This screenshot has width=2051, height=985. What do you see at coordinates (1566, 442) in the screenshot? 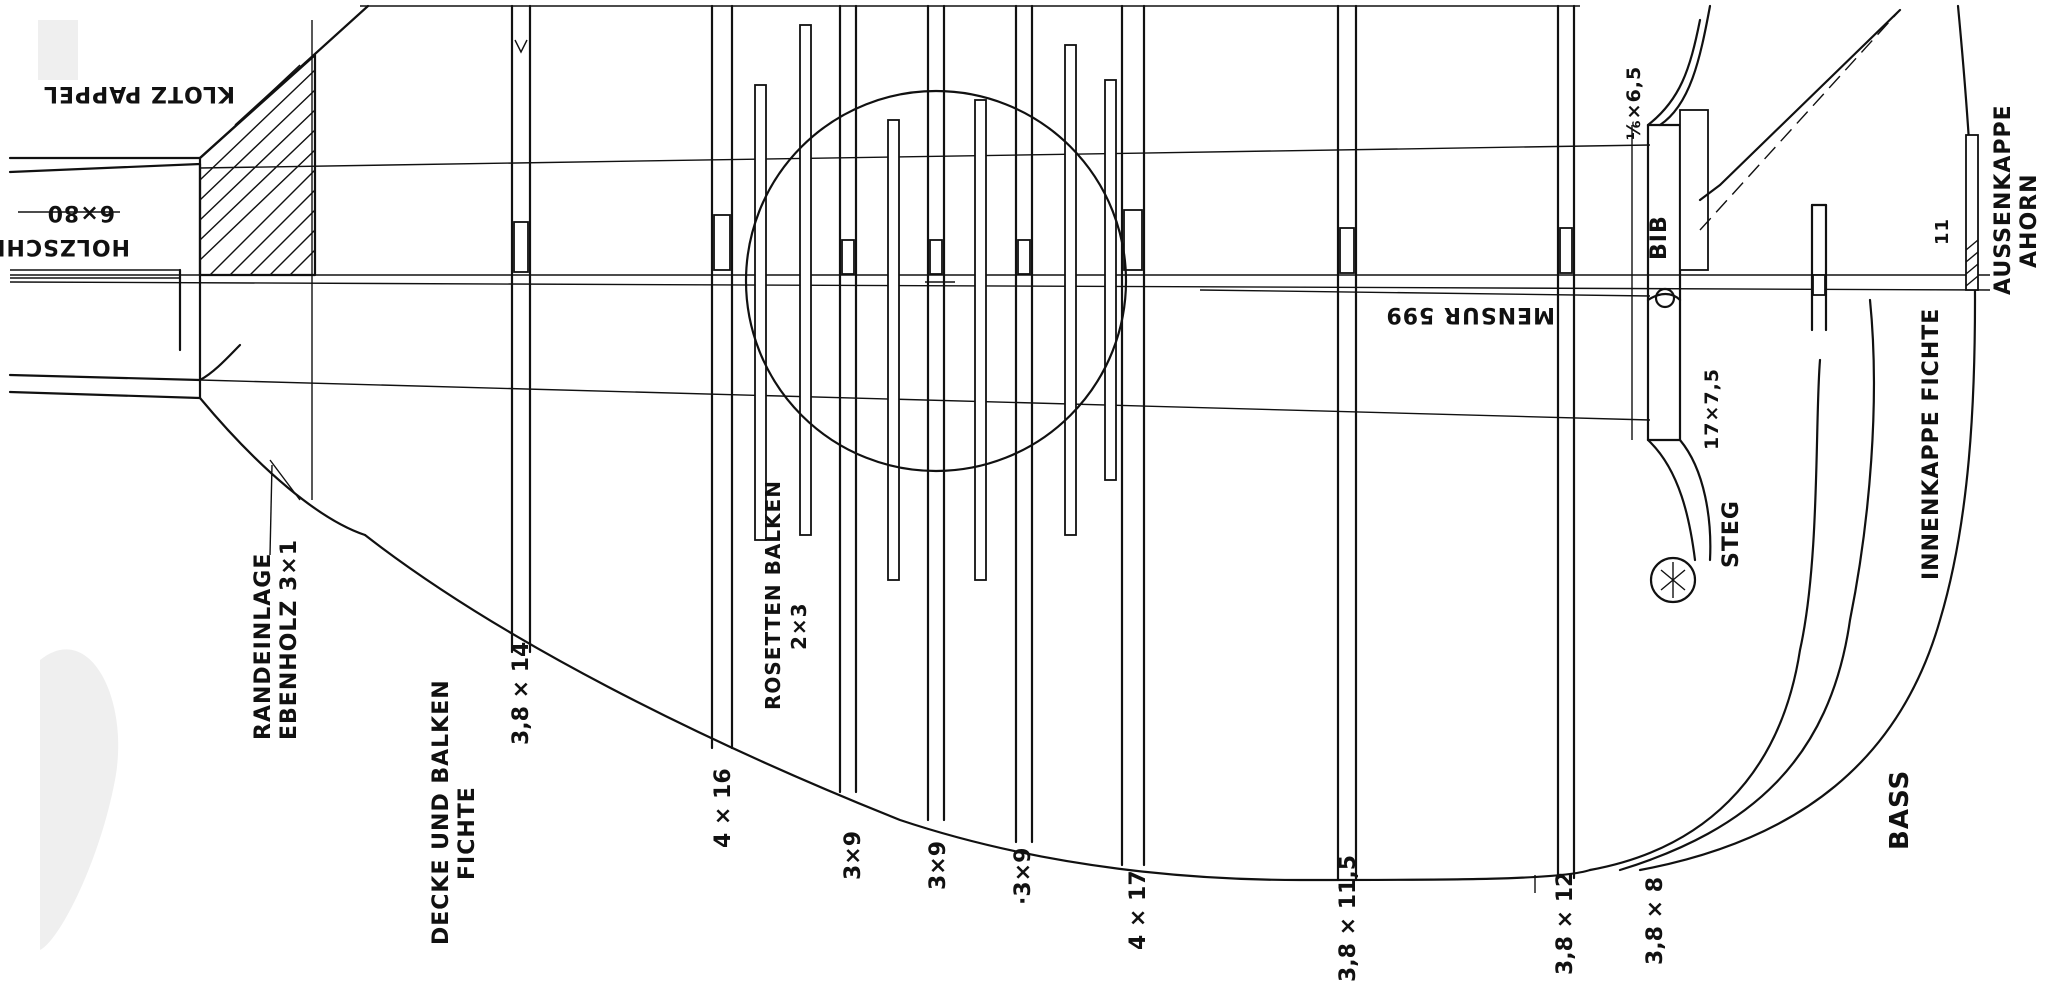
I see `brace-b8` at bounding box center [1566, 442].